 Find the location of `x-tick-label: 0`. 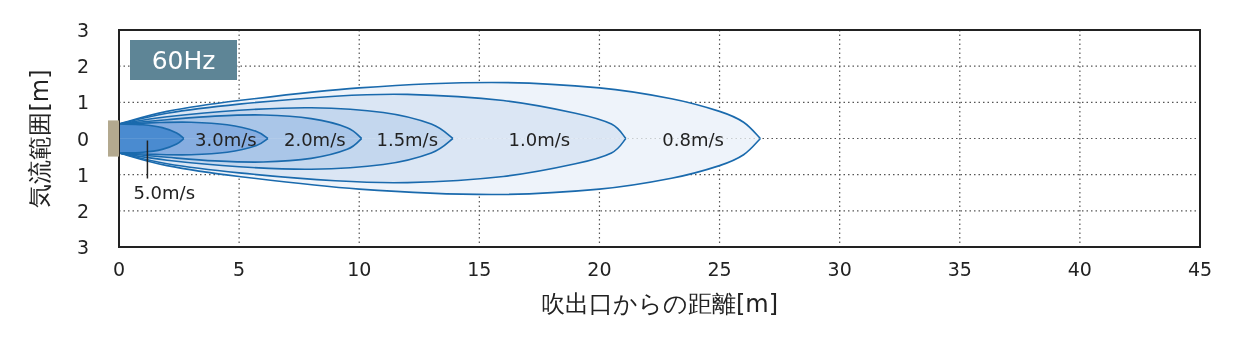

x-tick-label: 0 is located at coordinates (119, 269).